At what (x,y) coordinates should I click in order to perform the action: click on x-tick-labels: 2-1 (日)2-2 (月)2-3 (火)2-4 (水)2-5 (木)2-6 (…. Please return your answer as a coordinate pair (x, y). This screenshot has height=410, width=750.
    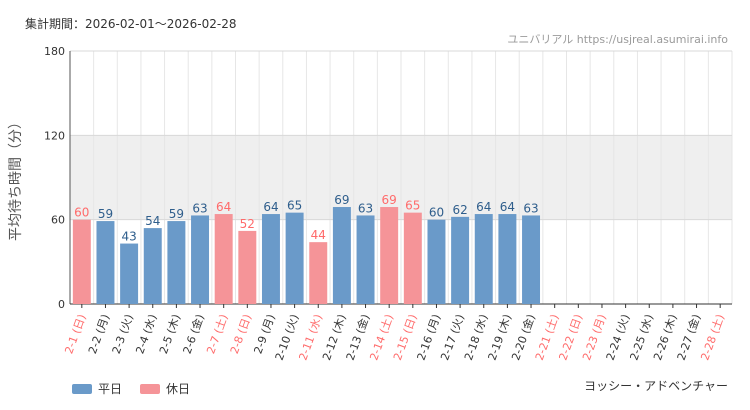
    Looking at the image, I should click on (394, 337).